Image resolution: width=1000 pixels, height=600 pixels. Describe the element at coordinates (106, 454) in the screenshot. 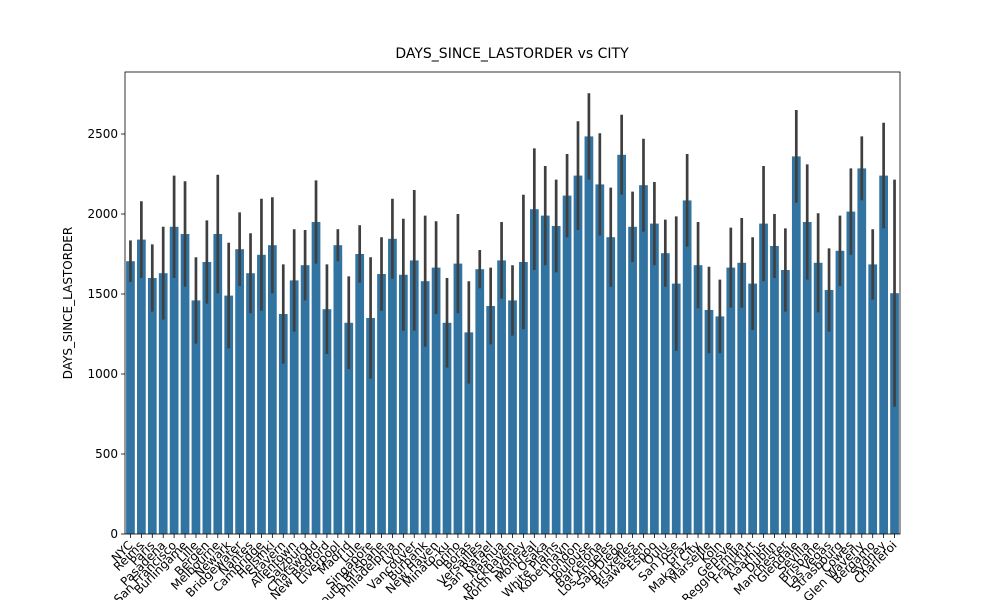

I see `y-tick-label: 500` at that location.